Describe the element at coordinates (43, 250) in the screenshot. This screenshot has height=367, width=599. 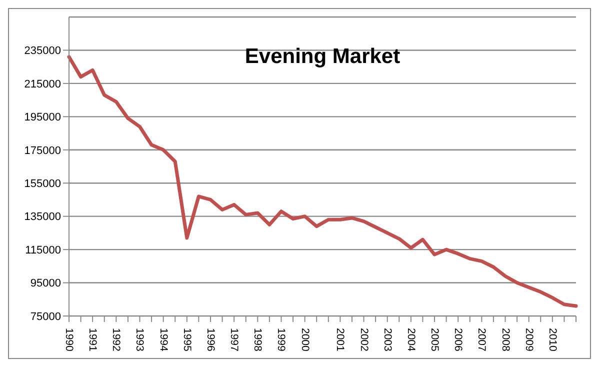
I see `y-tick-label: 115000` at that location.